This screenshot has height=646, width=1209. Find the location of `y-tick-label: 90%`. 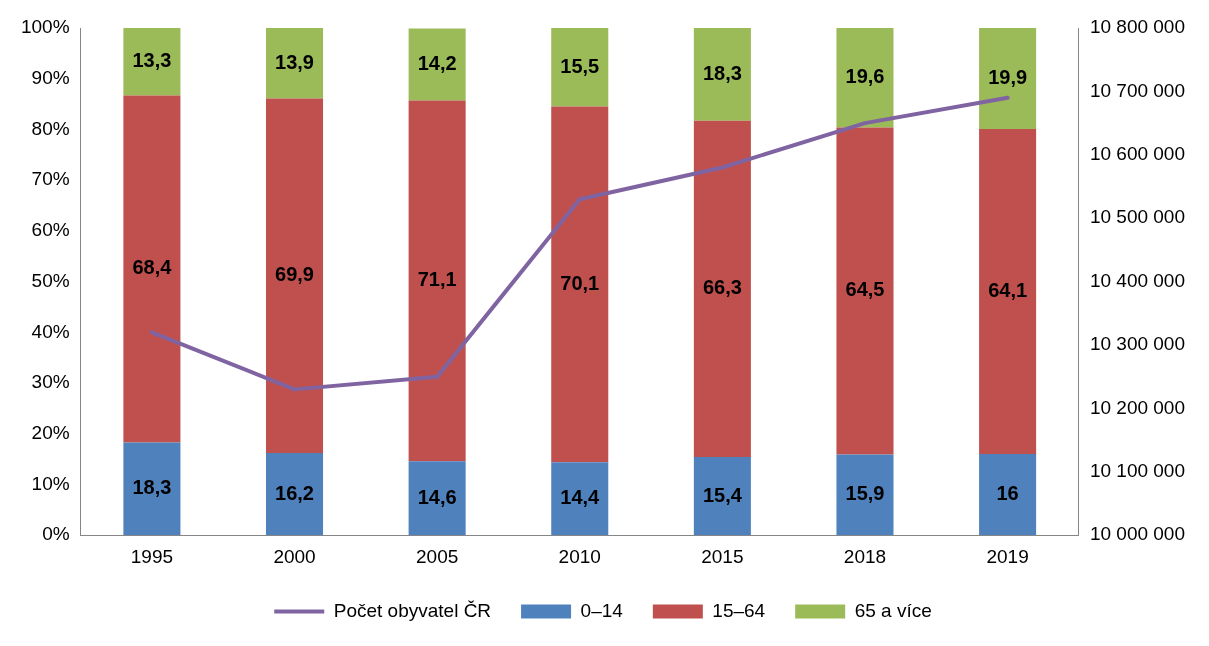

y-tick-label: 90% is located at coordinates (50, 77).